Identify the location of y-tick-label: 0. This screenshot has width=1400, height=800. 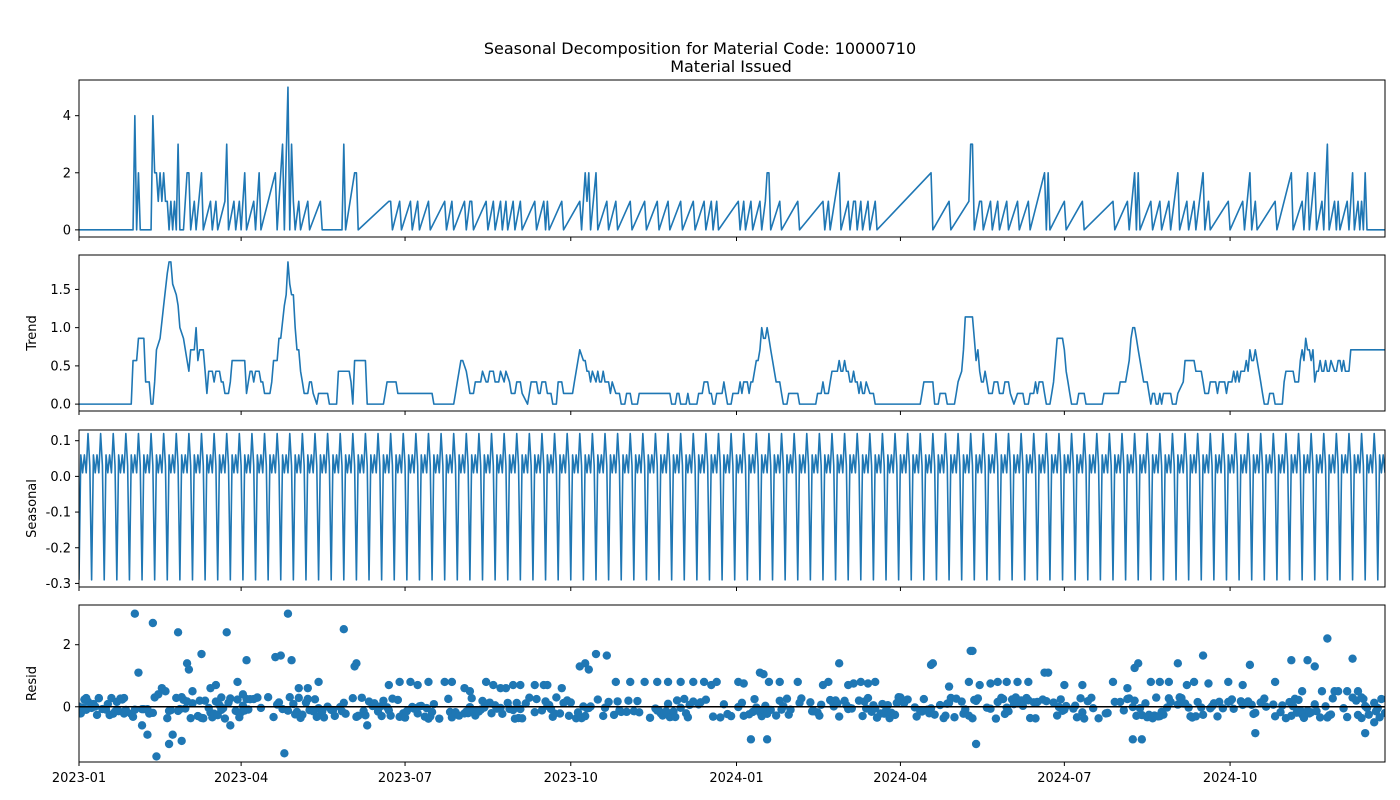
(67, 707).